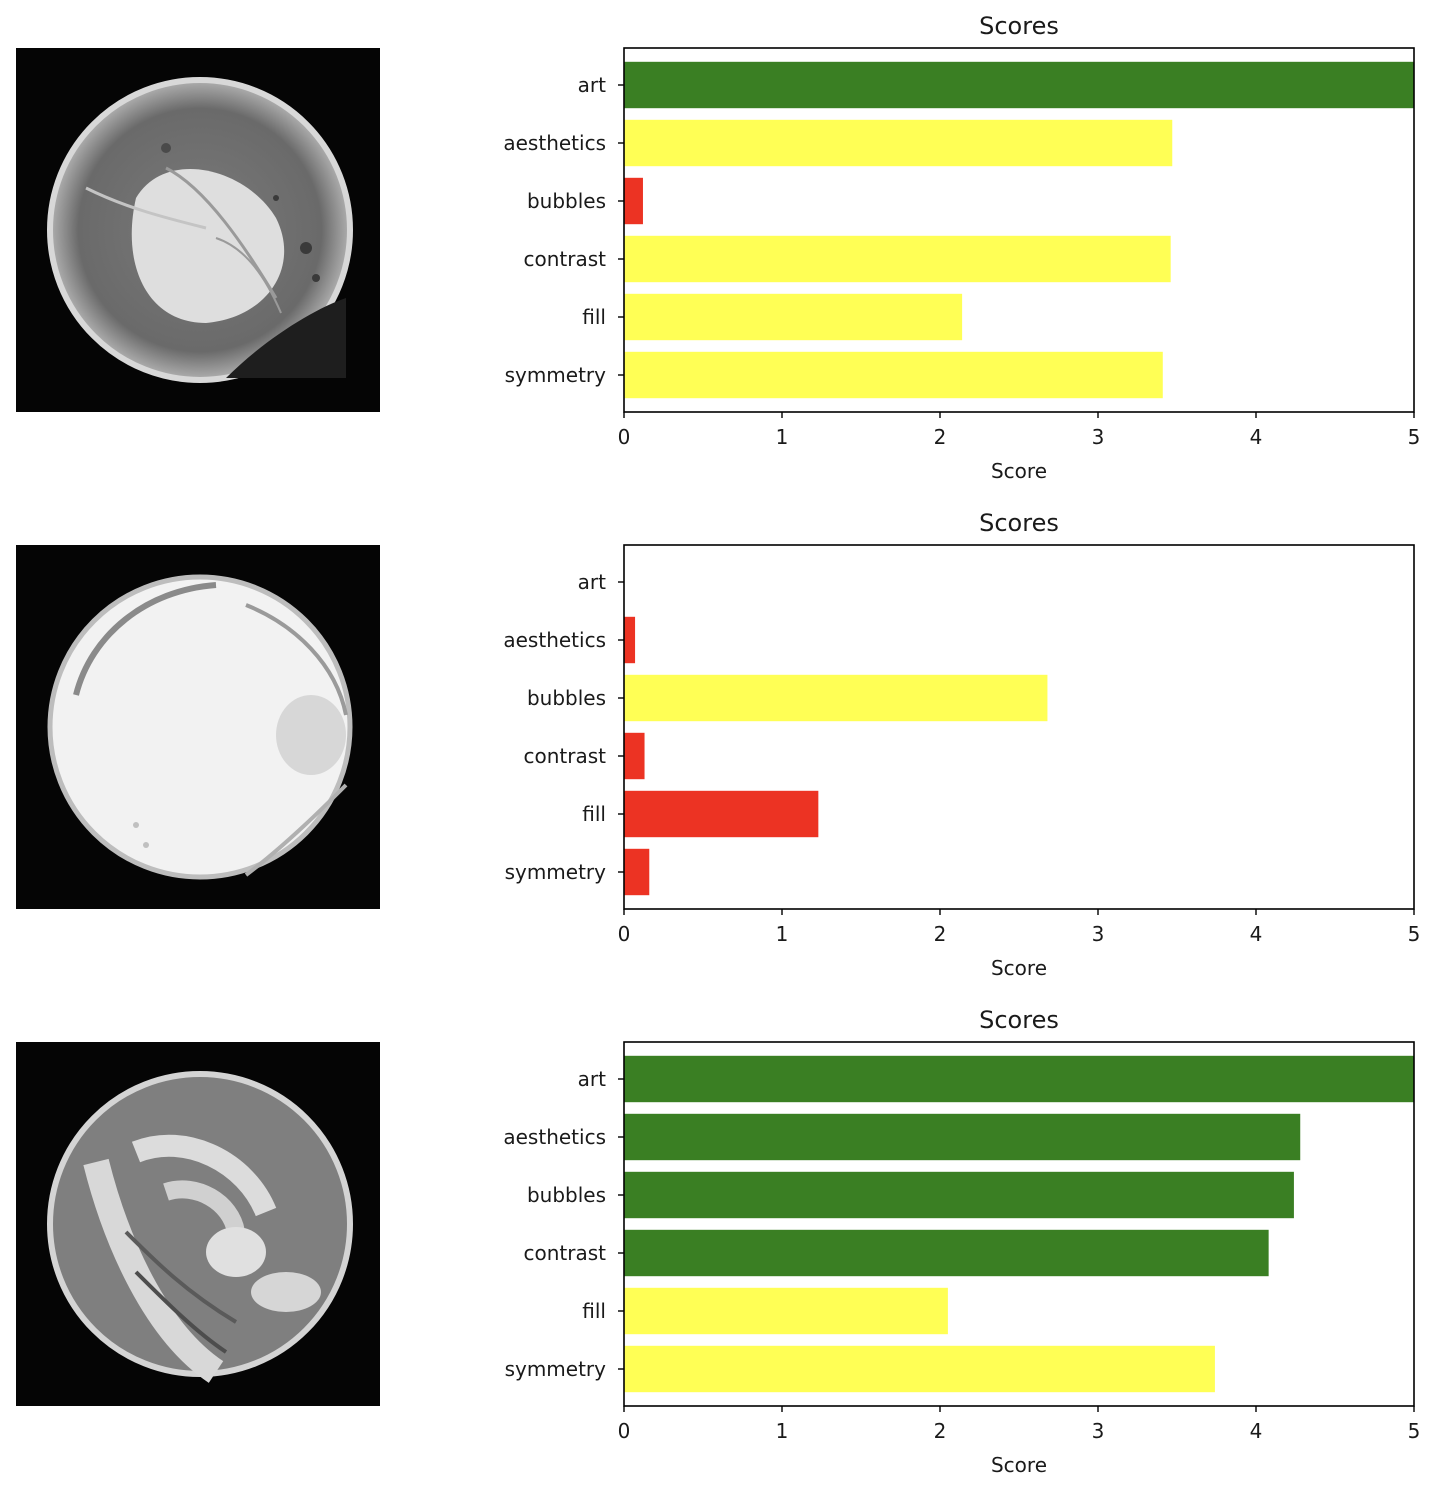 The image size is (1430, 1492). I want to click on latte-photo-leaf-art, so click(198, 230).